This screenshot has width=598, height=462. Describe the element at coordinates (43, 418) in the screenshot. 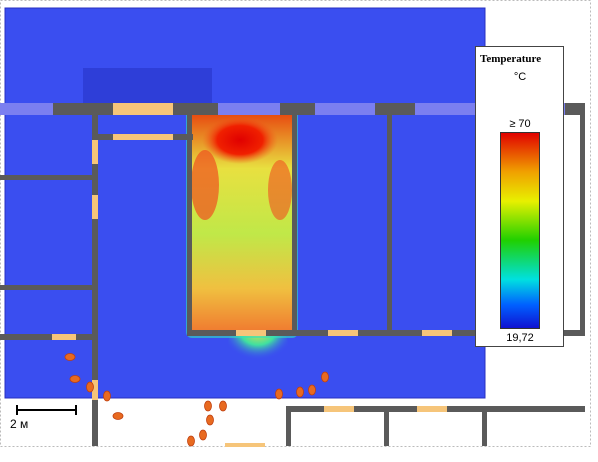

I see `scale-bar: 2 м` at that location.